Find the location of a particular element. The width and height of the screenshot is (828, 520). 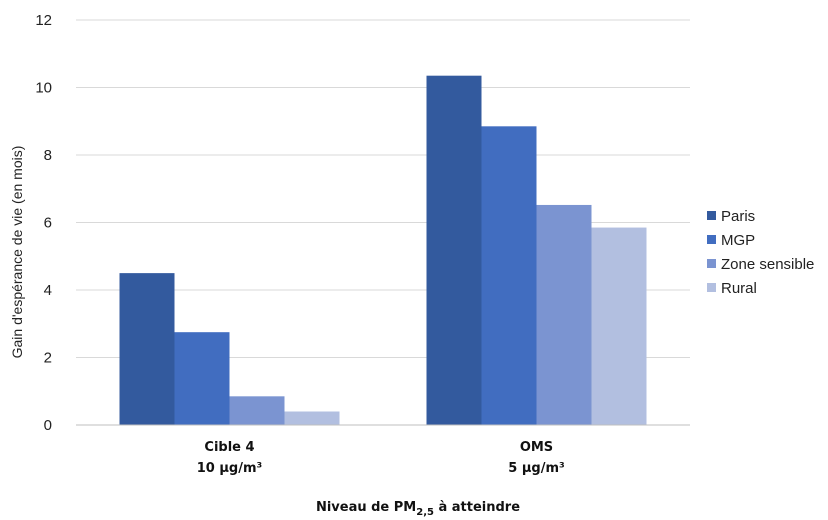

legend: Paris MGP Zone sensible Rural is located at coordinates (760, 252).